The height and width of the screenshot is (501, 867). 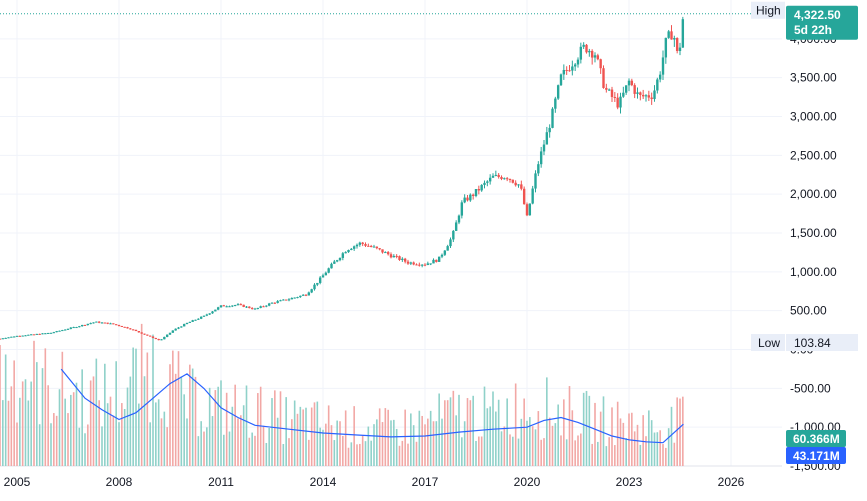 What do you see at coordinates (425, 482) in the screenshot?
I see `year-tick-label: 2017` at bounding box center [425, 482].